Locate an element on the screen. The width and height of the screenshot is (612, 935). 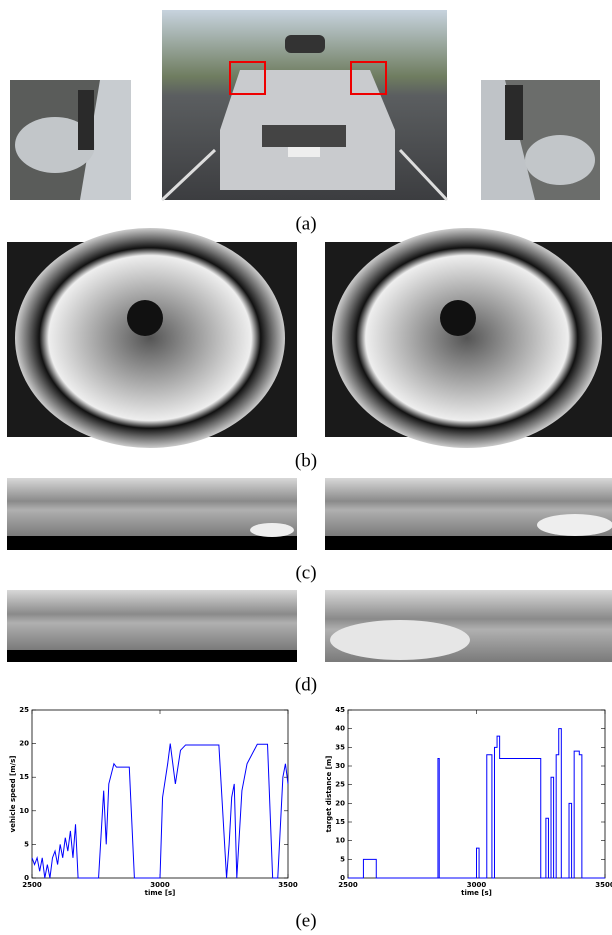
panel-label: (a) is located at coordinates (305, 223).